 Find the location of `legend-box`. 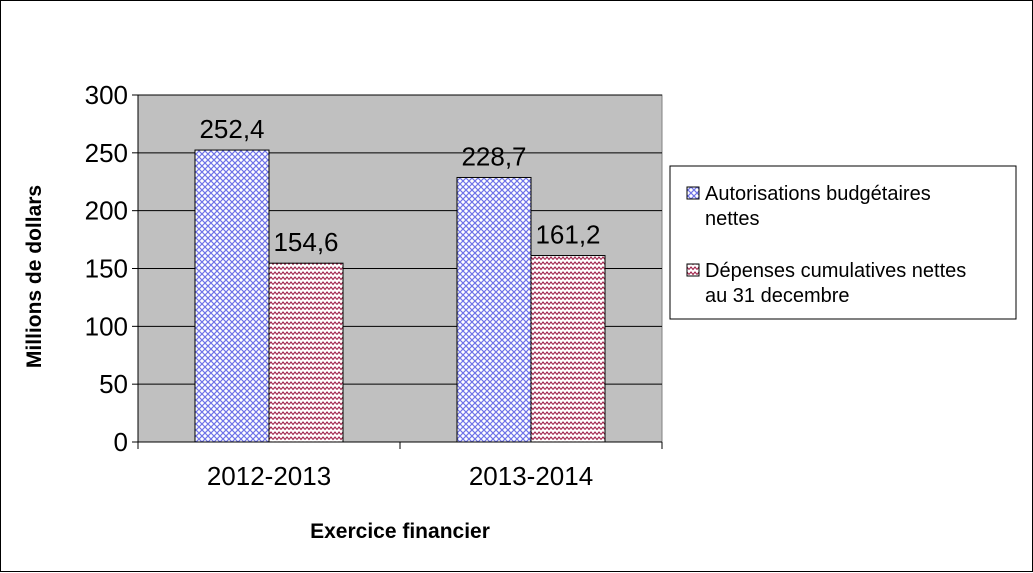

legend-box is located at coordinates (843, 242).